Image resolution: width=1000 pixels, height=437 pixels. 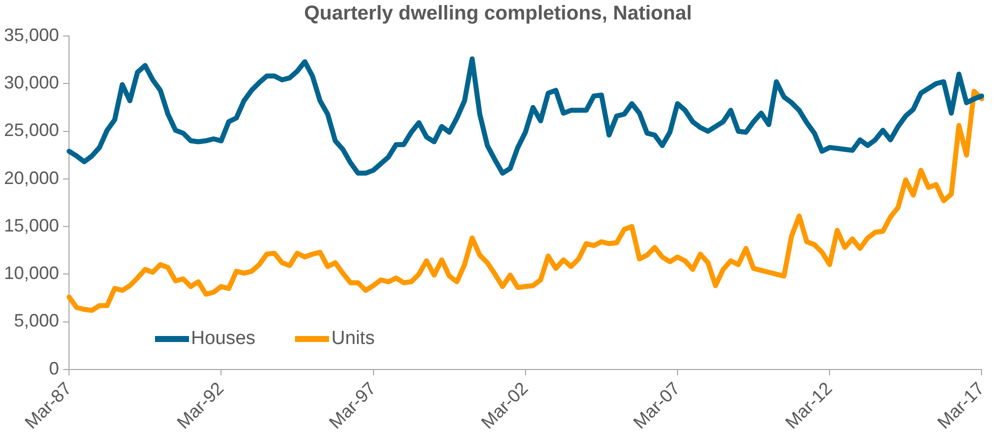 What do you see at coordinates (32, 130) in the screenshot?
I see `y-tick-label: 25,000` at bounding box center [32, 130].